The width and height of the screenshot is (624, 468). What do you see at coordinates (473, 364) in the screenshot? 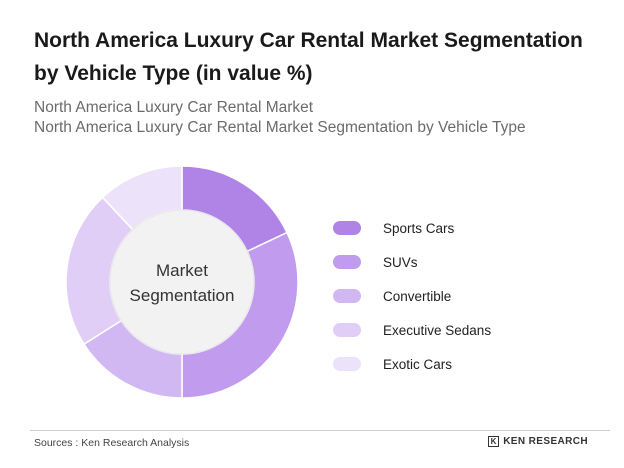
I see `legend-item-exotic-cars: Exotic Cars` at bounding box center [473, 364].